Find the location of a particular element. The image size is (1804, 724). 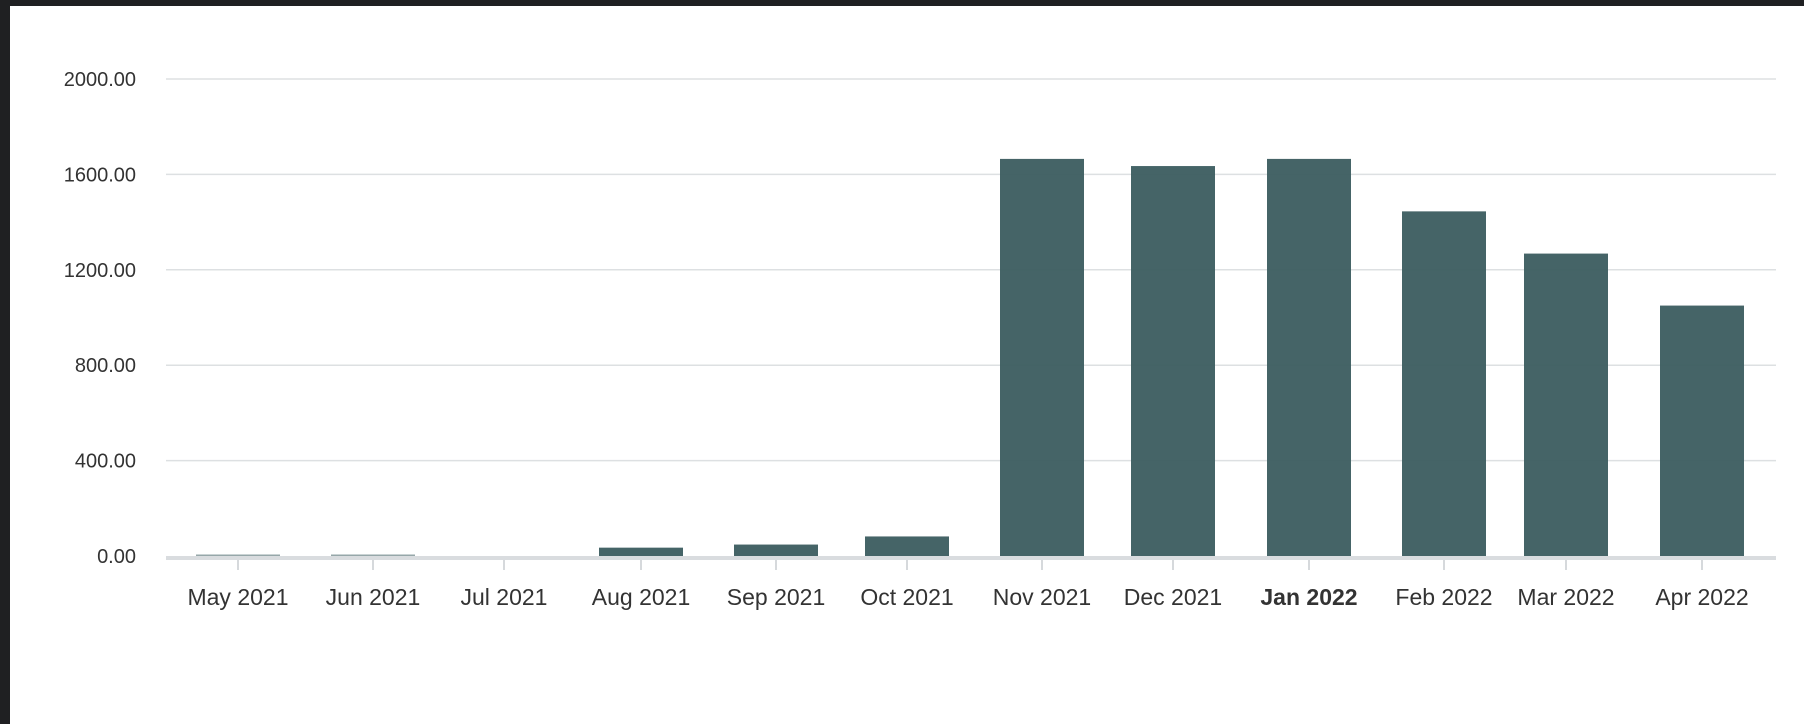

y-axis-labels: 0.00 400.00 800.00 1200.00 1600.00 2000.00 is located at coordinates (100, 318).